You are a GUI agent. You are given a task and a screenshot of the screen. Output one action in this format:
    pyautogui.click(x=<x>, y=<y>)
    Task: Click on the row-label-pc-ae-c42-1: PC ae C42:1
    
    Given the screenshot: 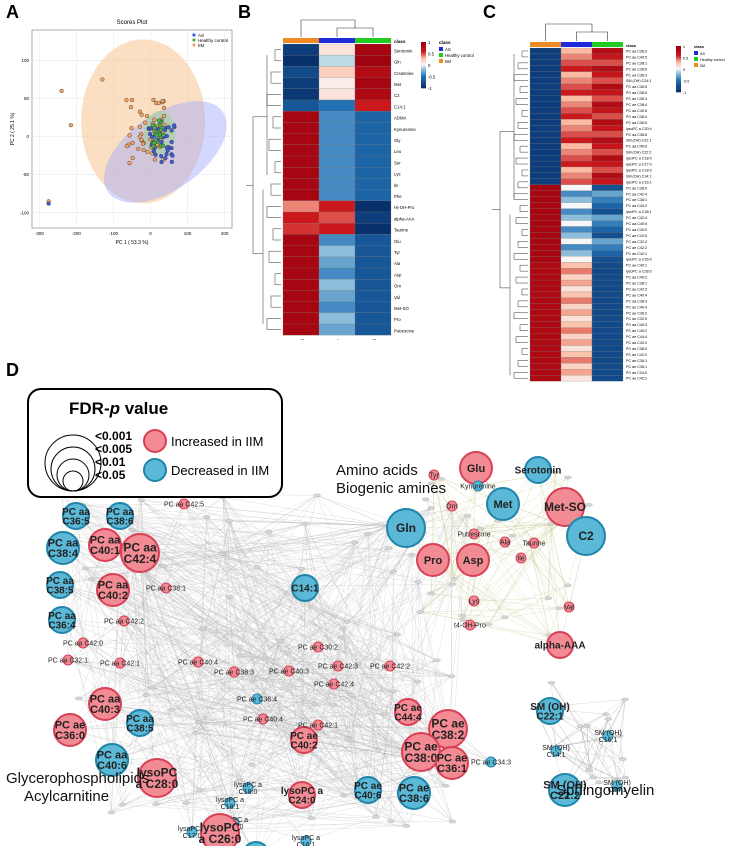 What is the action you would take?
    pyautogui.click(x=636, y=379)
    